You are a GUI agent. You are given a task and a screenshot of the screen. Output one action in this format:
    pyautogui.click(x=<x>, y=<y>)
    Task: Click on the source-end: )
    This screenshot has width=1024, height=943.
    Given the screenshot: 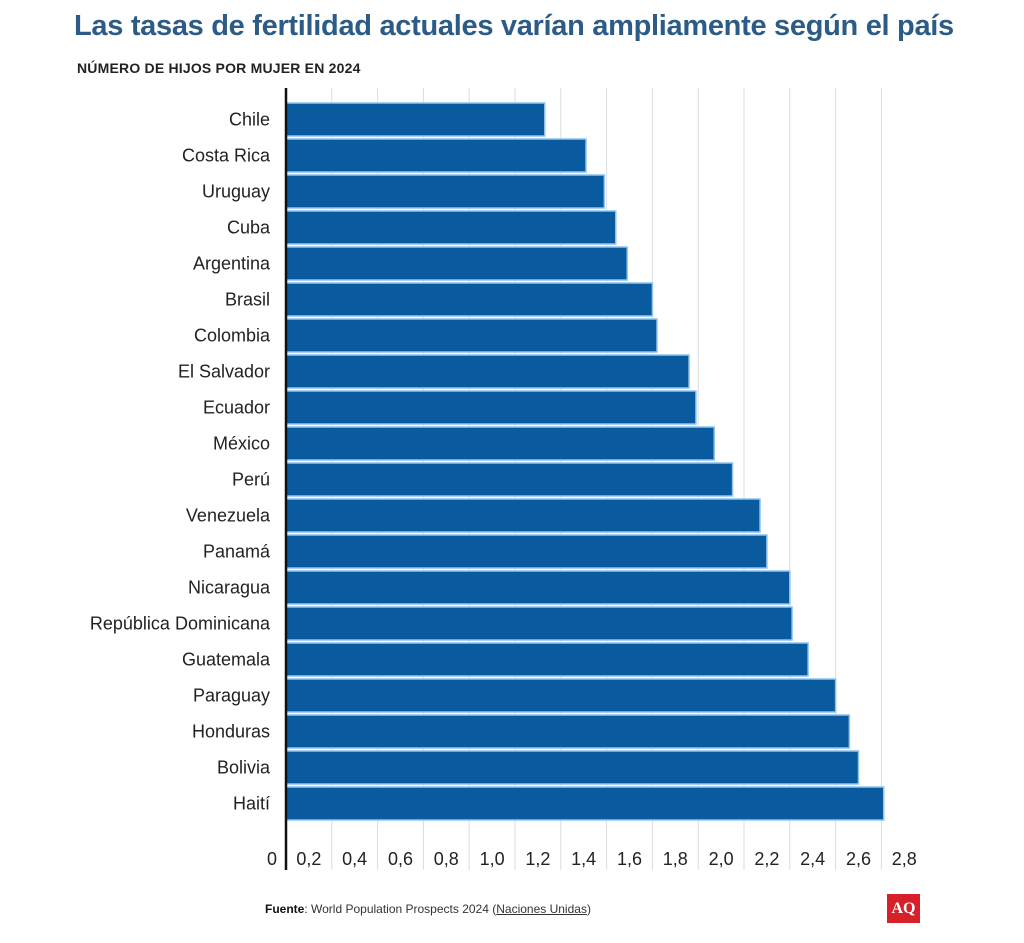 What is the action you would take?
    pyautogui.click(x=588, y=909)
    